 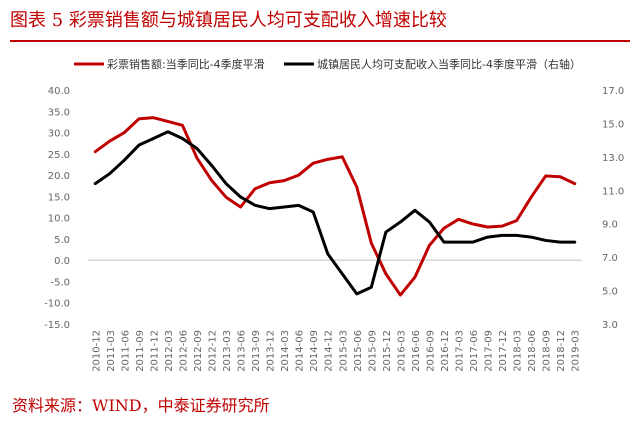 I want to click on x-tick-label: 2017-03, so click(x=460, y=351).